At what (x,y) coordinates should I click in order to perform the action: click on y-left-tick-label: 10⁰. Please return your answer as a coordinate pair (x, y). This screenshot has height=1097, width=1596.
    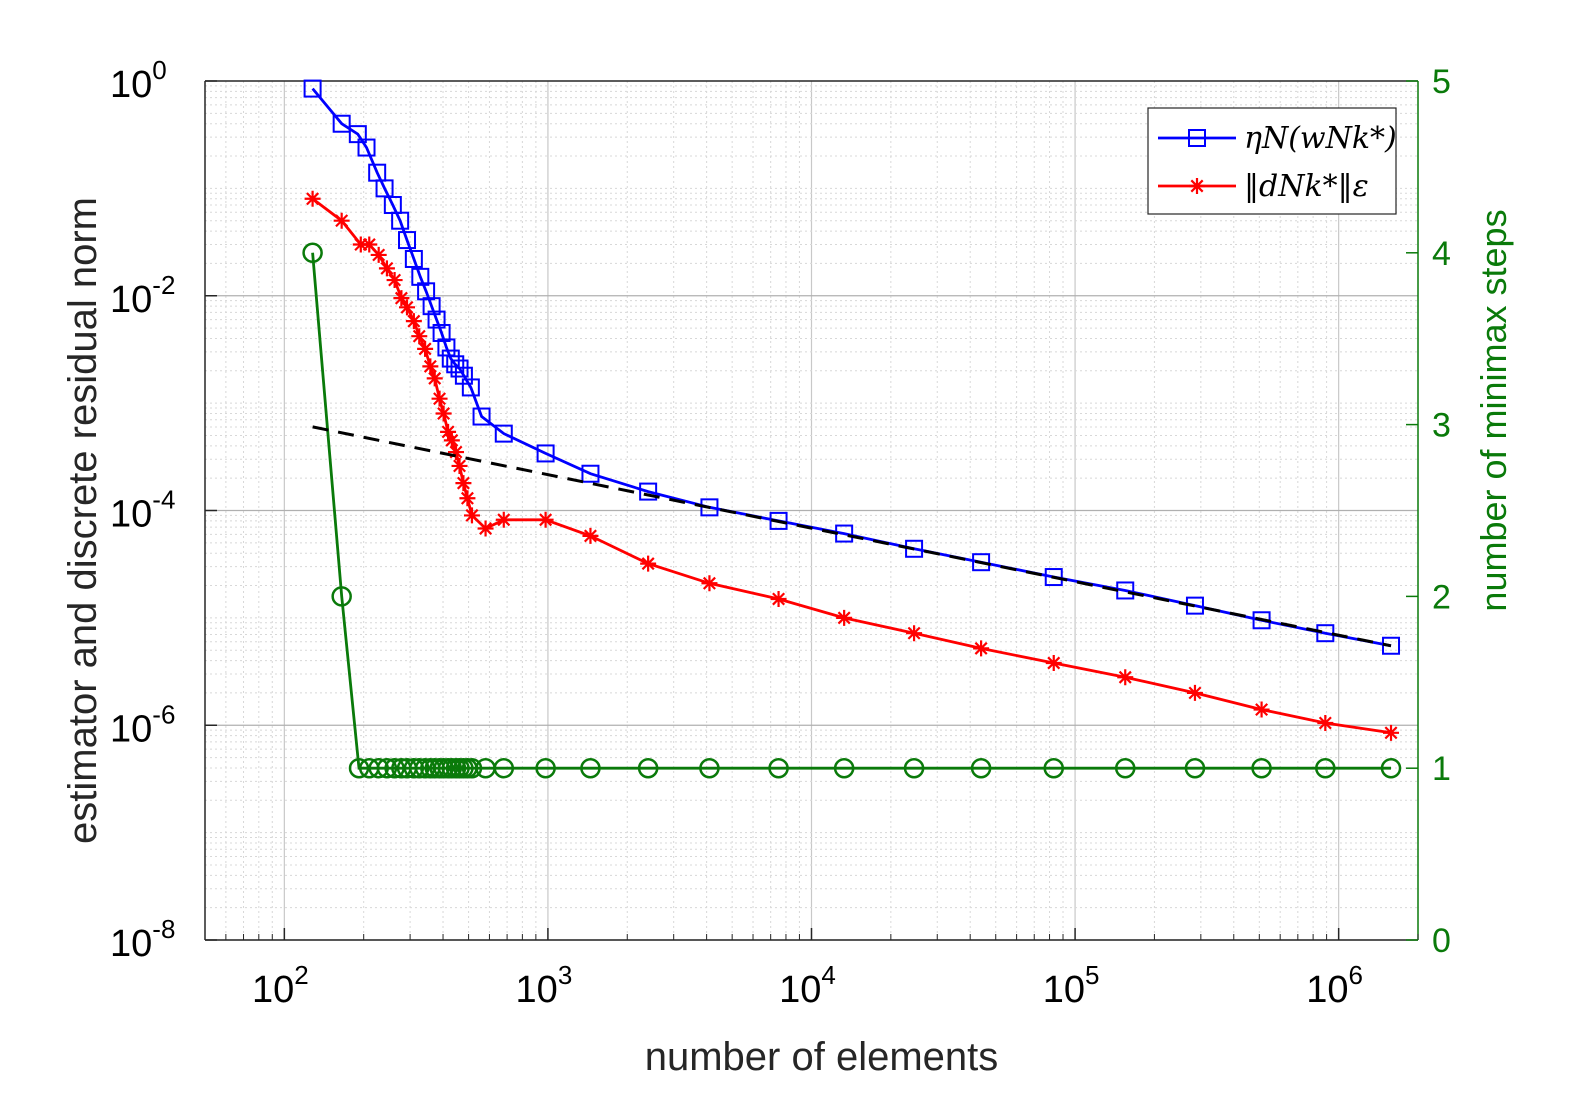
    Looking at the image, I should click on (138, 80).